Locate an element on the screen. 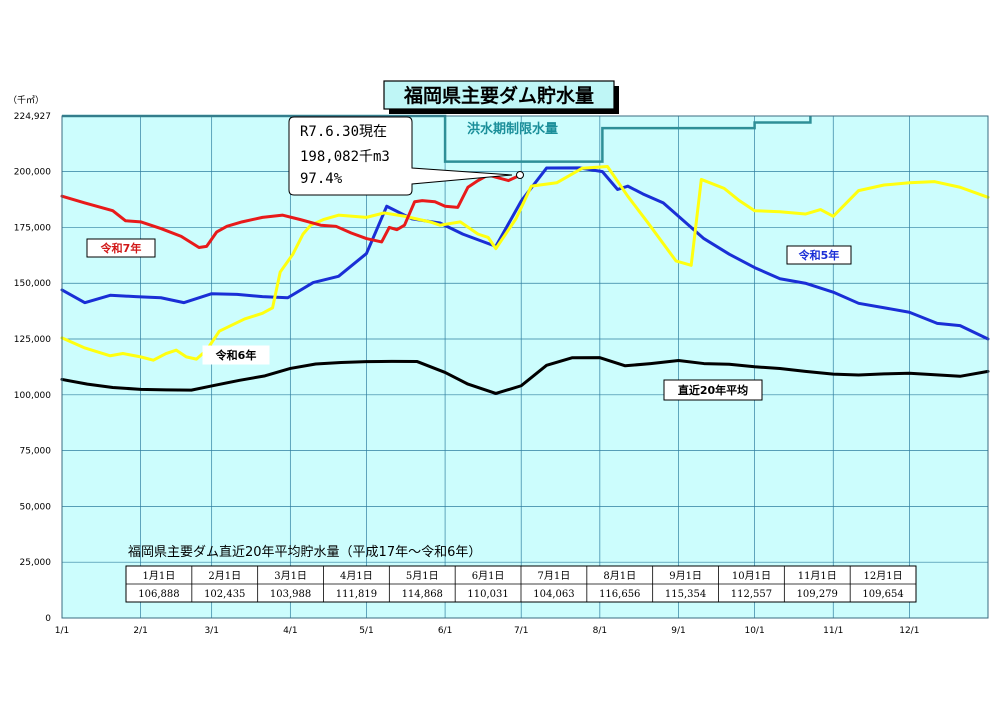 The image size is (1000, 706). table-header-cell: 6月1日 is located at coordinates (488, 576).